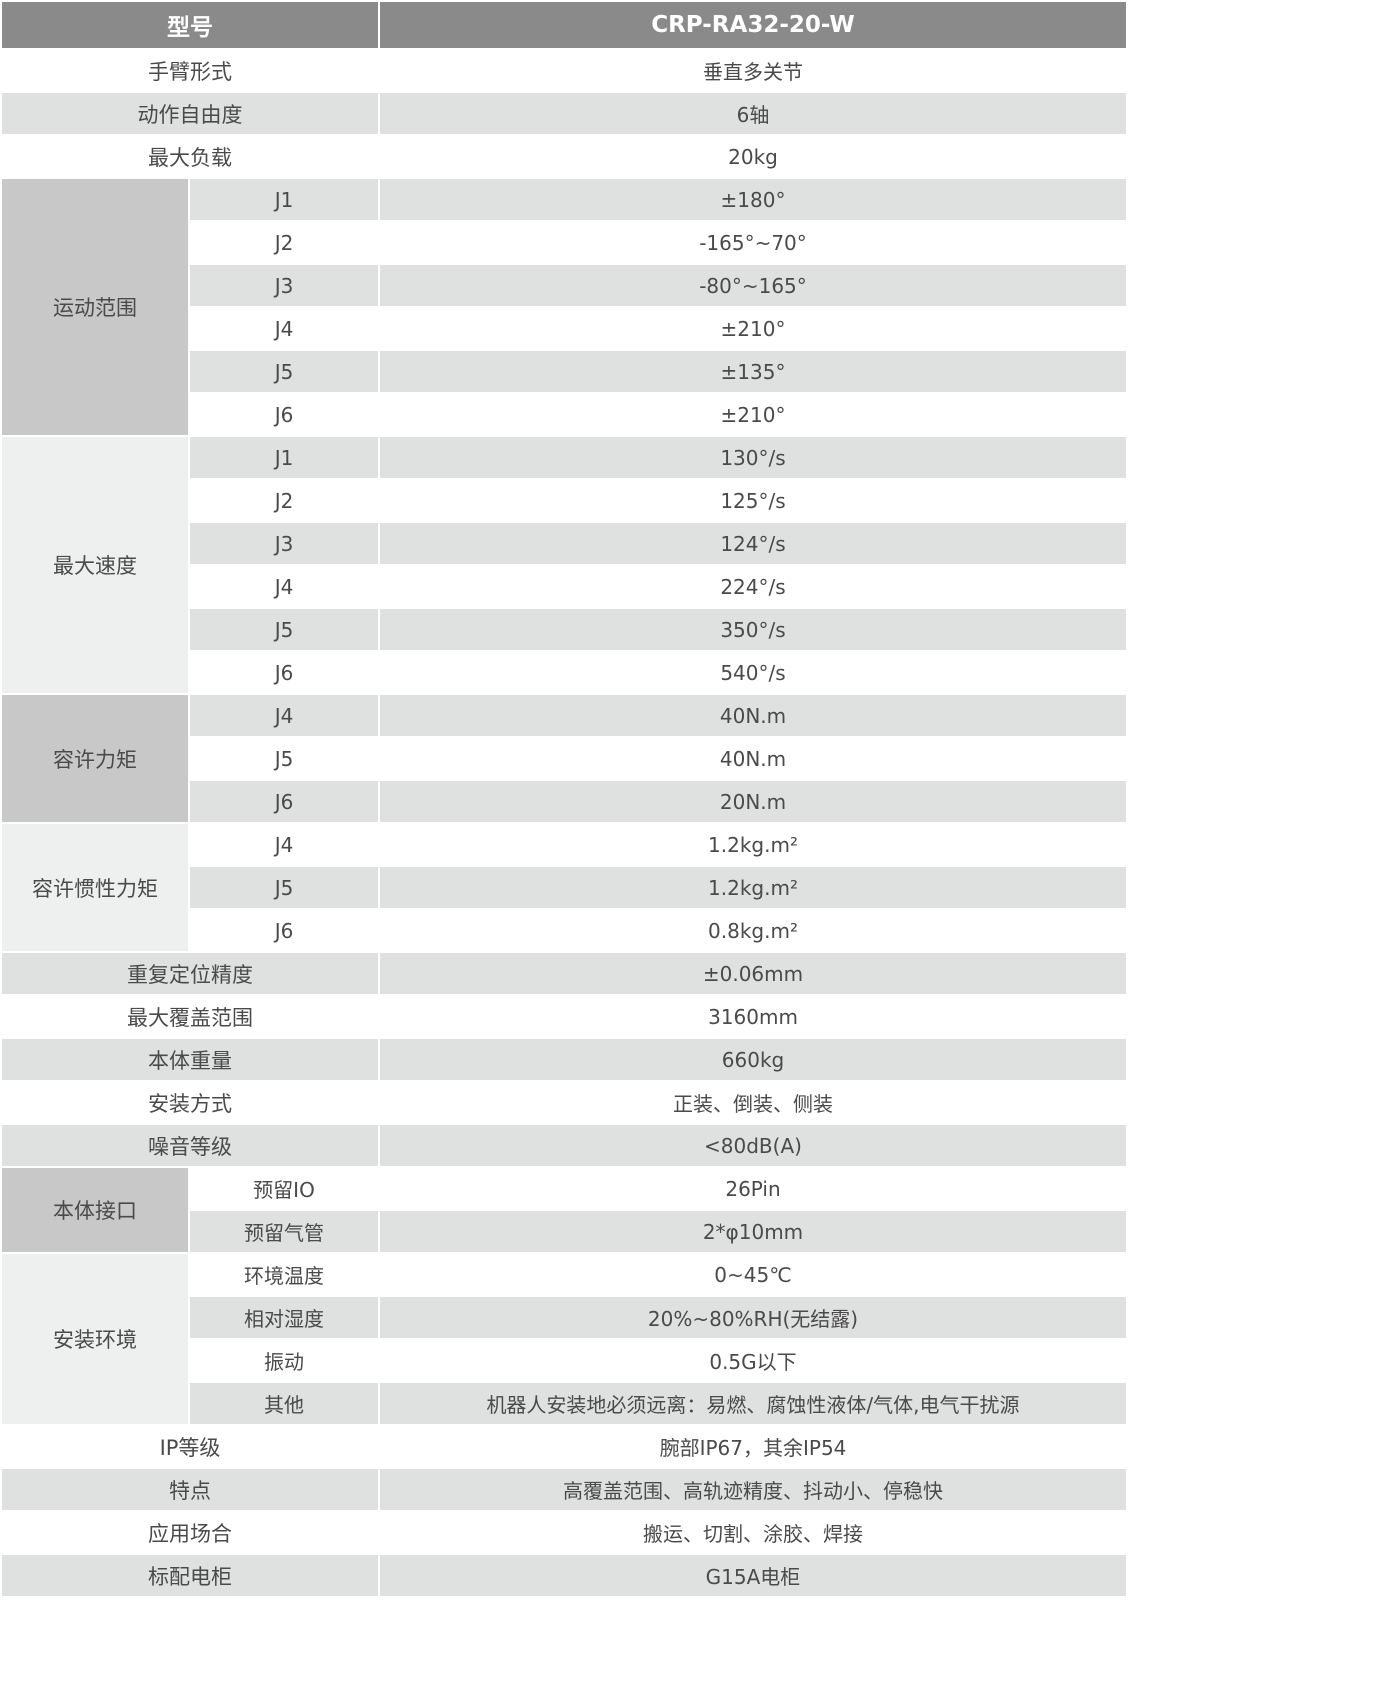 This screenshot has width=1400, height=1689. What do you see at coordinates (753, 1016) in the screenshot?
I see `spec-value: 3160mm` at bounding box center [753, 1016].